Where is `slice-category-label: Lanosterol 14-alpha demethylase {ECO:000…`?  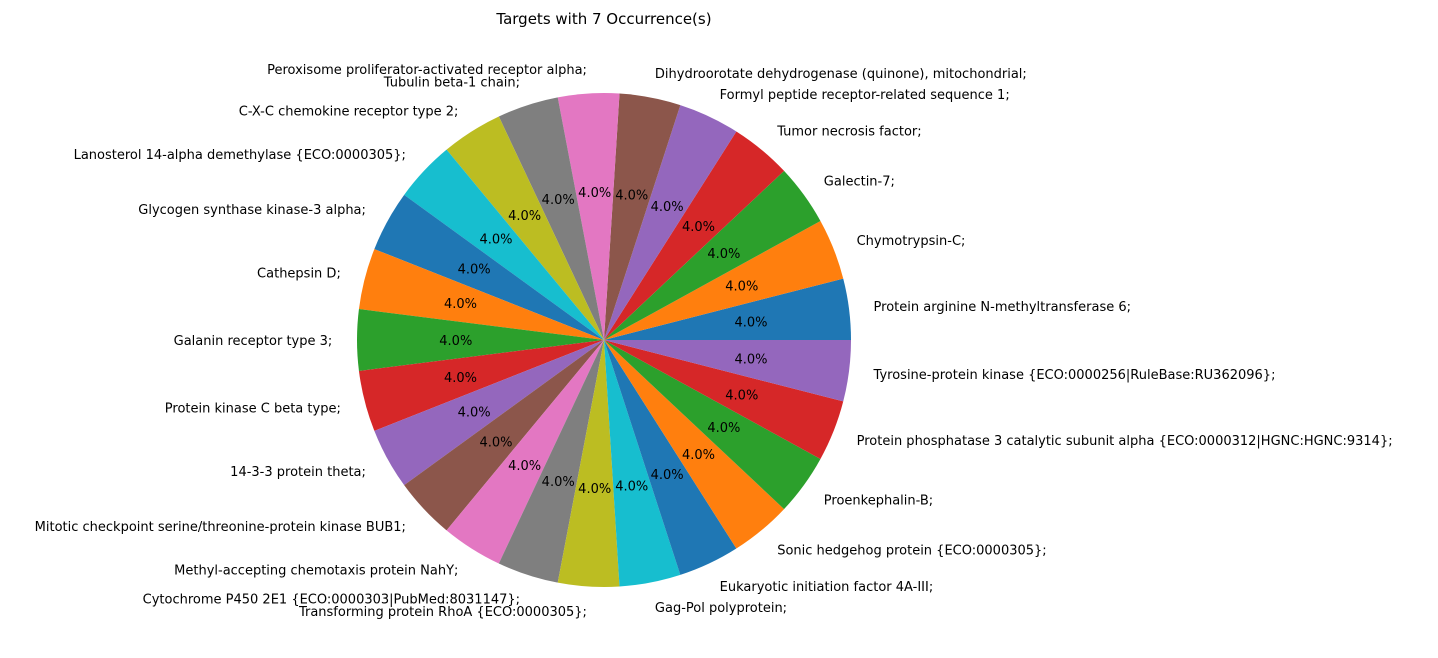 slice-category-label: Lanosterol 14-alpha demethylase {ECO:000… is located at coordinates (240, 155).